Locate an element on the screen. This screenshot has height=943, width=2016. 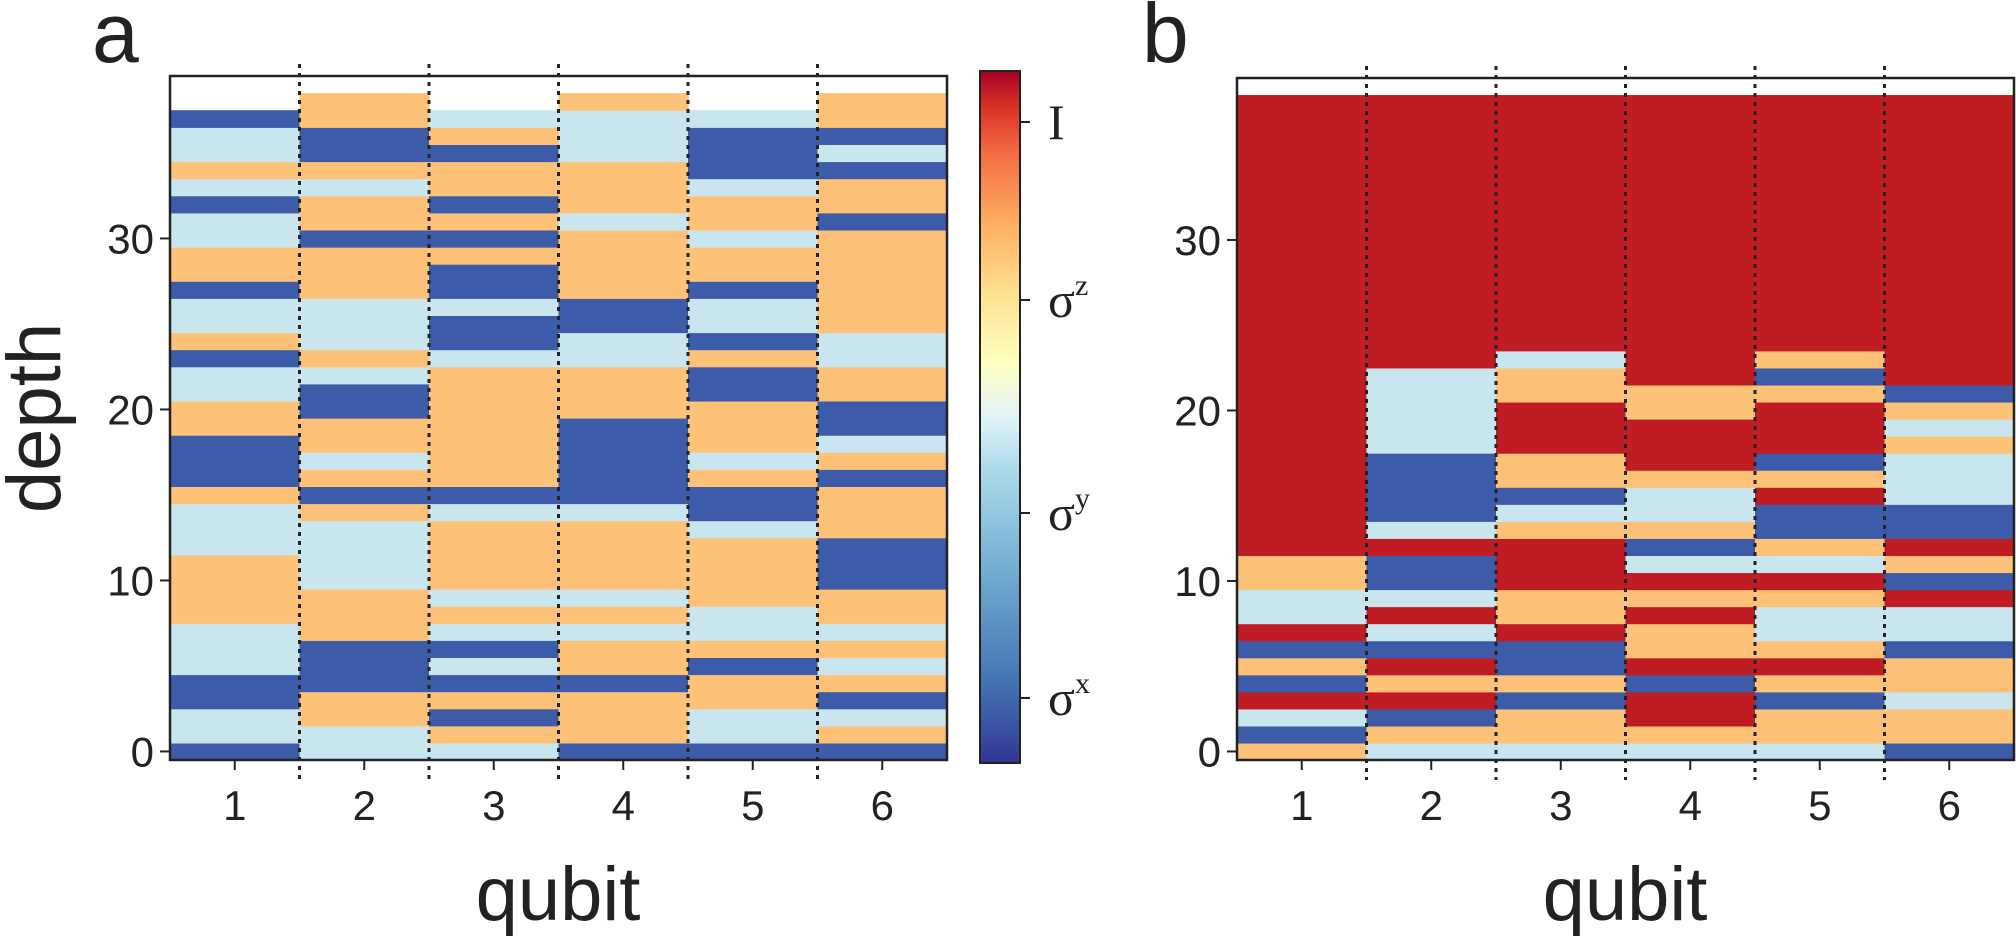
heatmap-cell-b-q3-d33 is located at coordinates (1561, 189).